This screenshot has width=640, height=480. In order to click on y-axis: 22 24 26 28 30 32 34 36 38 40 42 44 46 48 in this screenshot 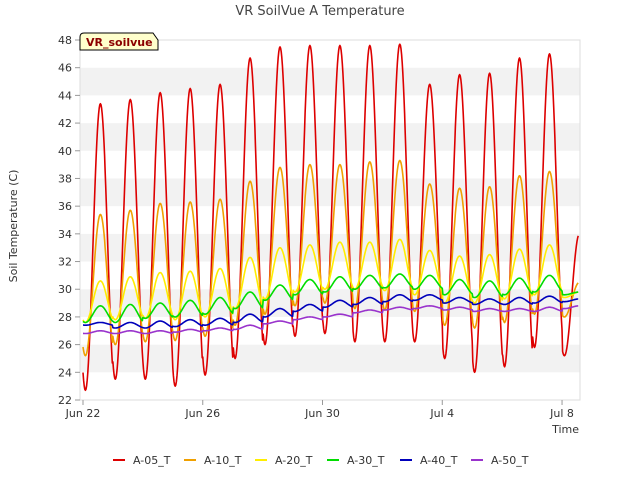, I will do `click(69, 220)`.